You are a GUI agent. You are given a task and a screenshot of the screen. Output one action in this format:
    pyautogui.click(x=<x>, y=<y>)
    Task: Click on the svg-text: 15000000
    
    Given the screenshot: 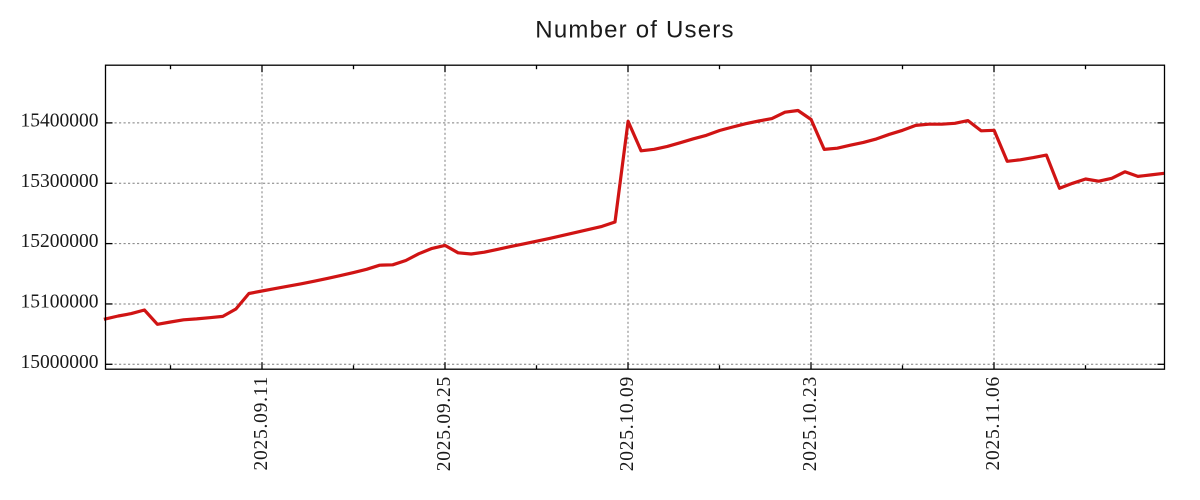 What is the action you would take?
    pyautogui.click(x=60, y=362)
    